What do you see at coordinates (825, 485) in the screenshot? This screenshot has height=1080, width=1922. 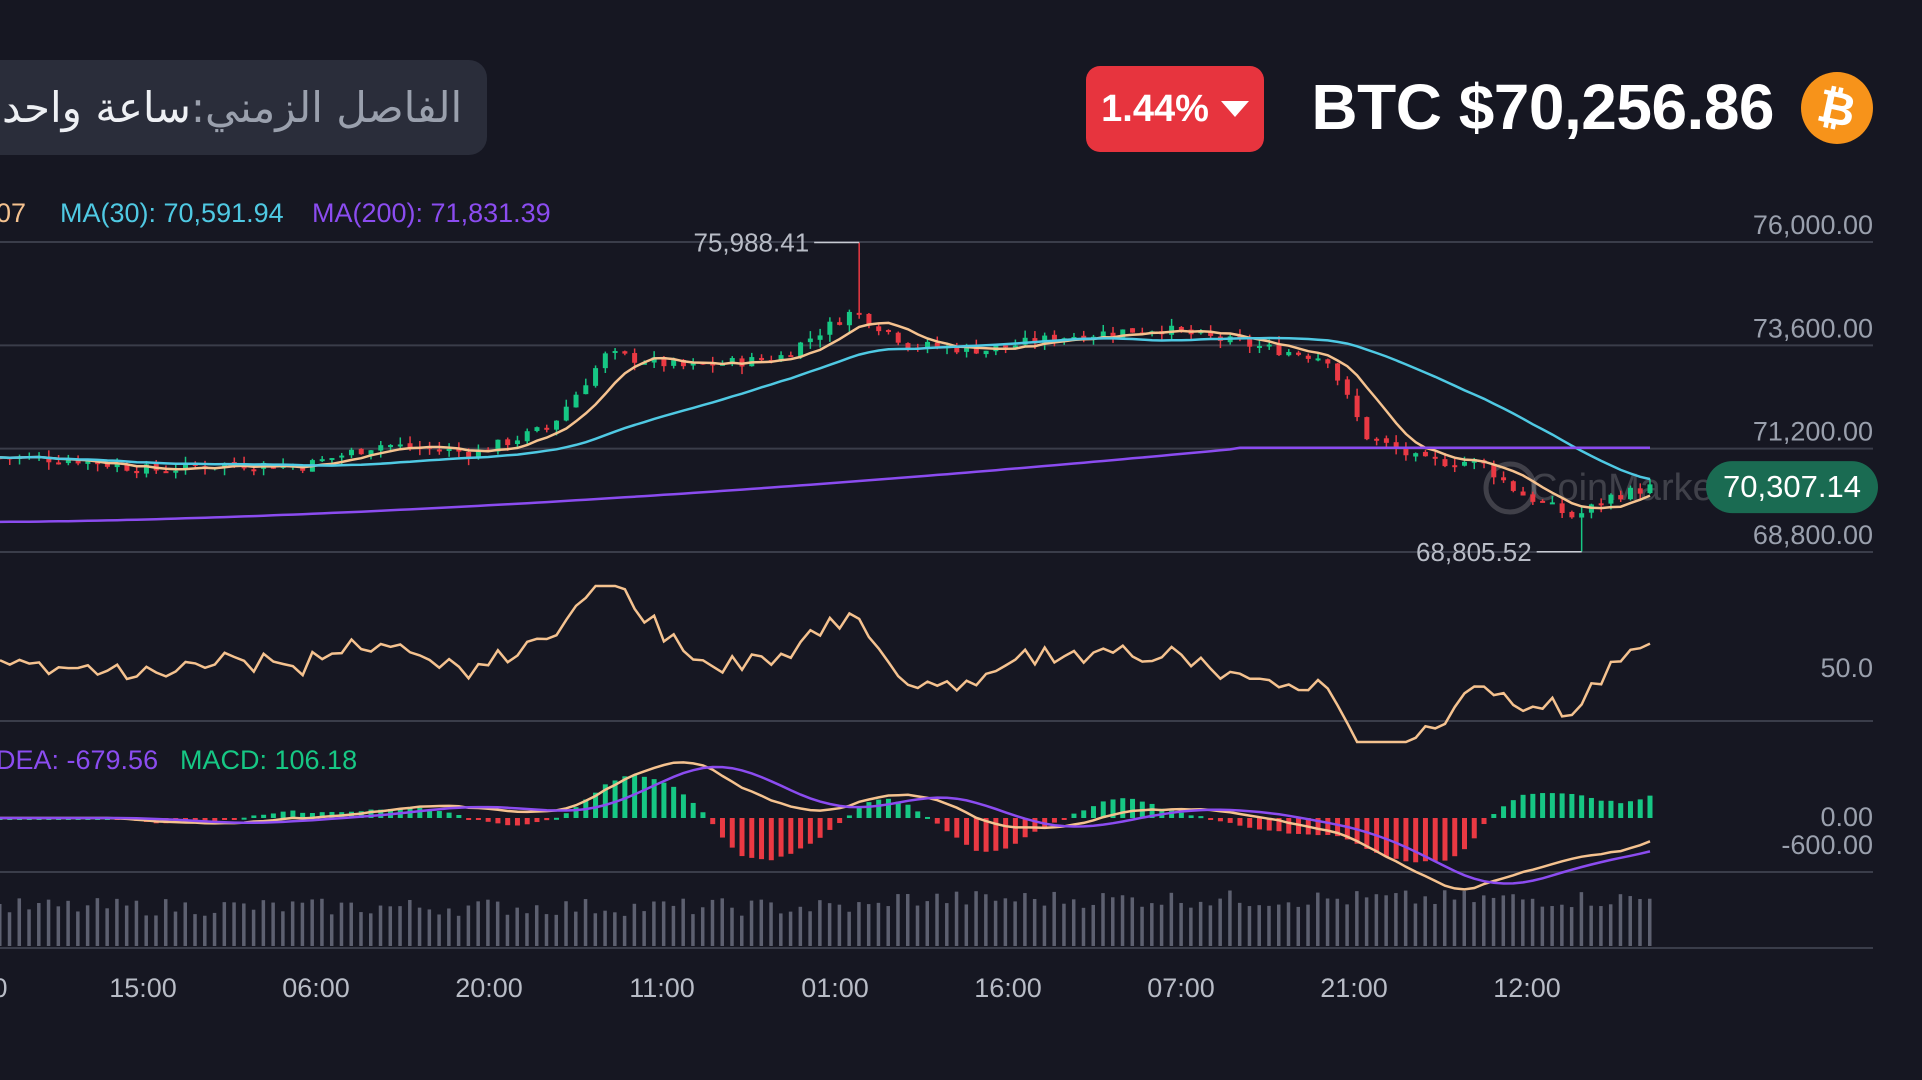 I see `ma200-line` at bounding box center [825, 485].